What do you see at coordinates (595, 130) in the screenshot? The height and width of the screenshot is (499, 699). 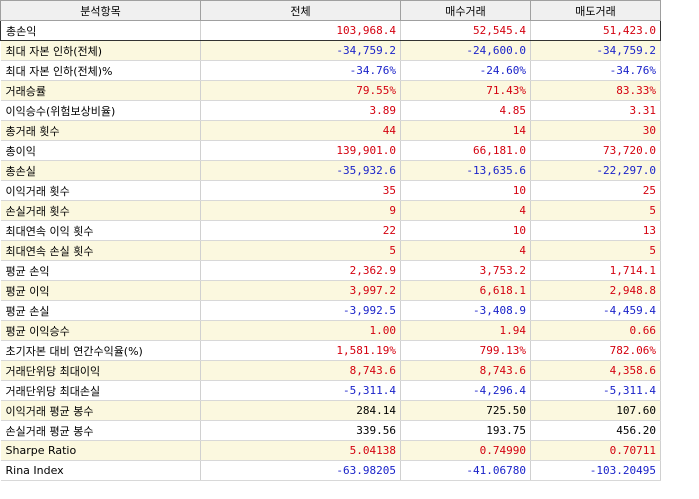 I see `cell-sell: 30` at bounding box center [595, 130].